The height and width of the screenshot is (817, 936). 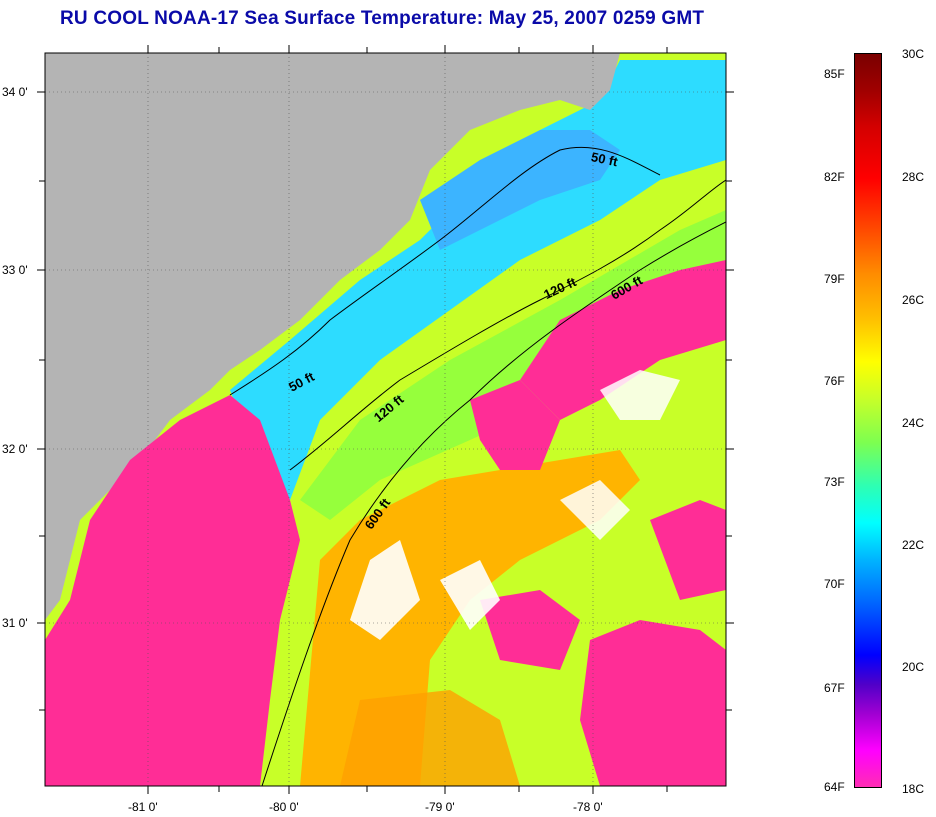 I want to click on colorbar-f-label: 79F, so click(x=834, y=279).